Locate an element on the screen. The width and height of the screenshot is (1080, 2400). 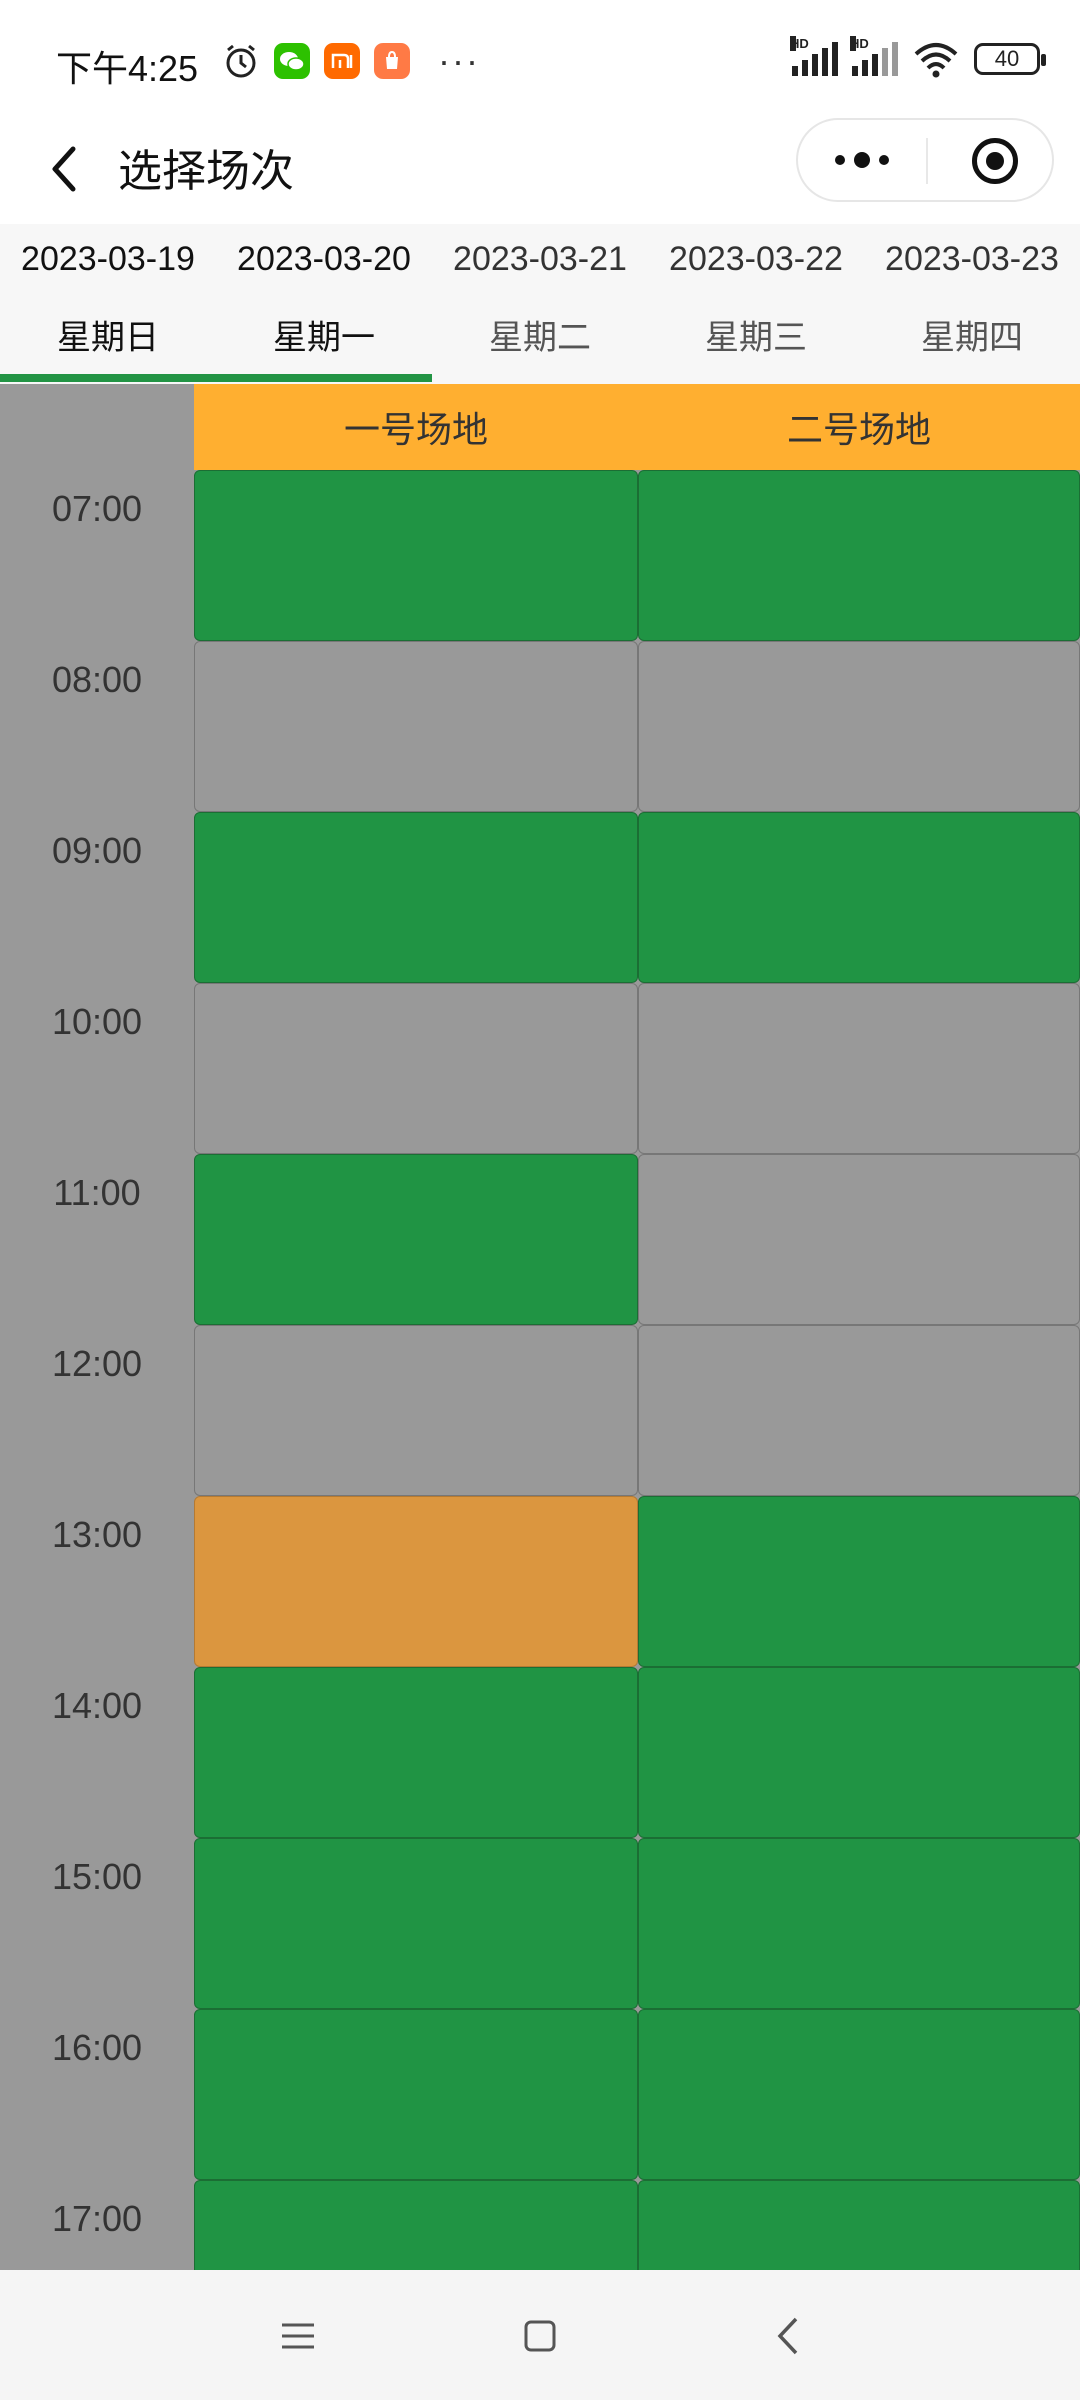
system-back-button is located at coordinates (788, 2336).